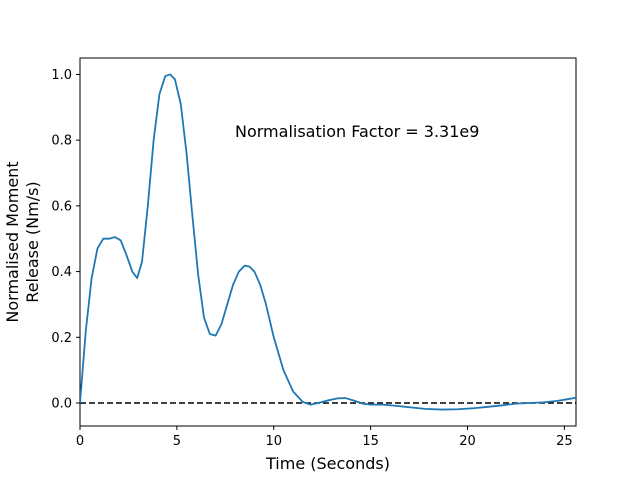 The width and height of the screenshot is (640, 480). What do you see at coordinates (177, 441) in the screenshot?
I see `x-tick-label: 5` at bounding box center [177, 441].